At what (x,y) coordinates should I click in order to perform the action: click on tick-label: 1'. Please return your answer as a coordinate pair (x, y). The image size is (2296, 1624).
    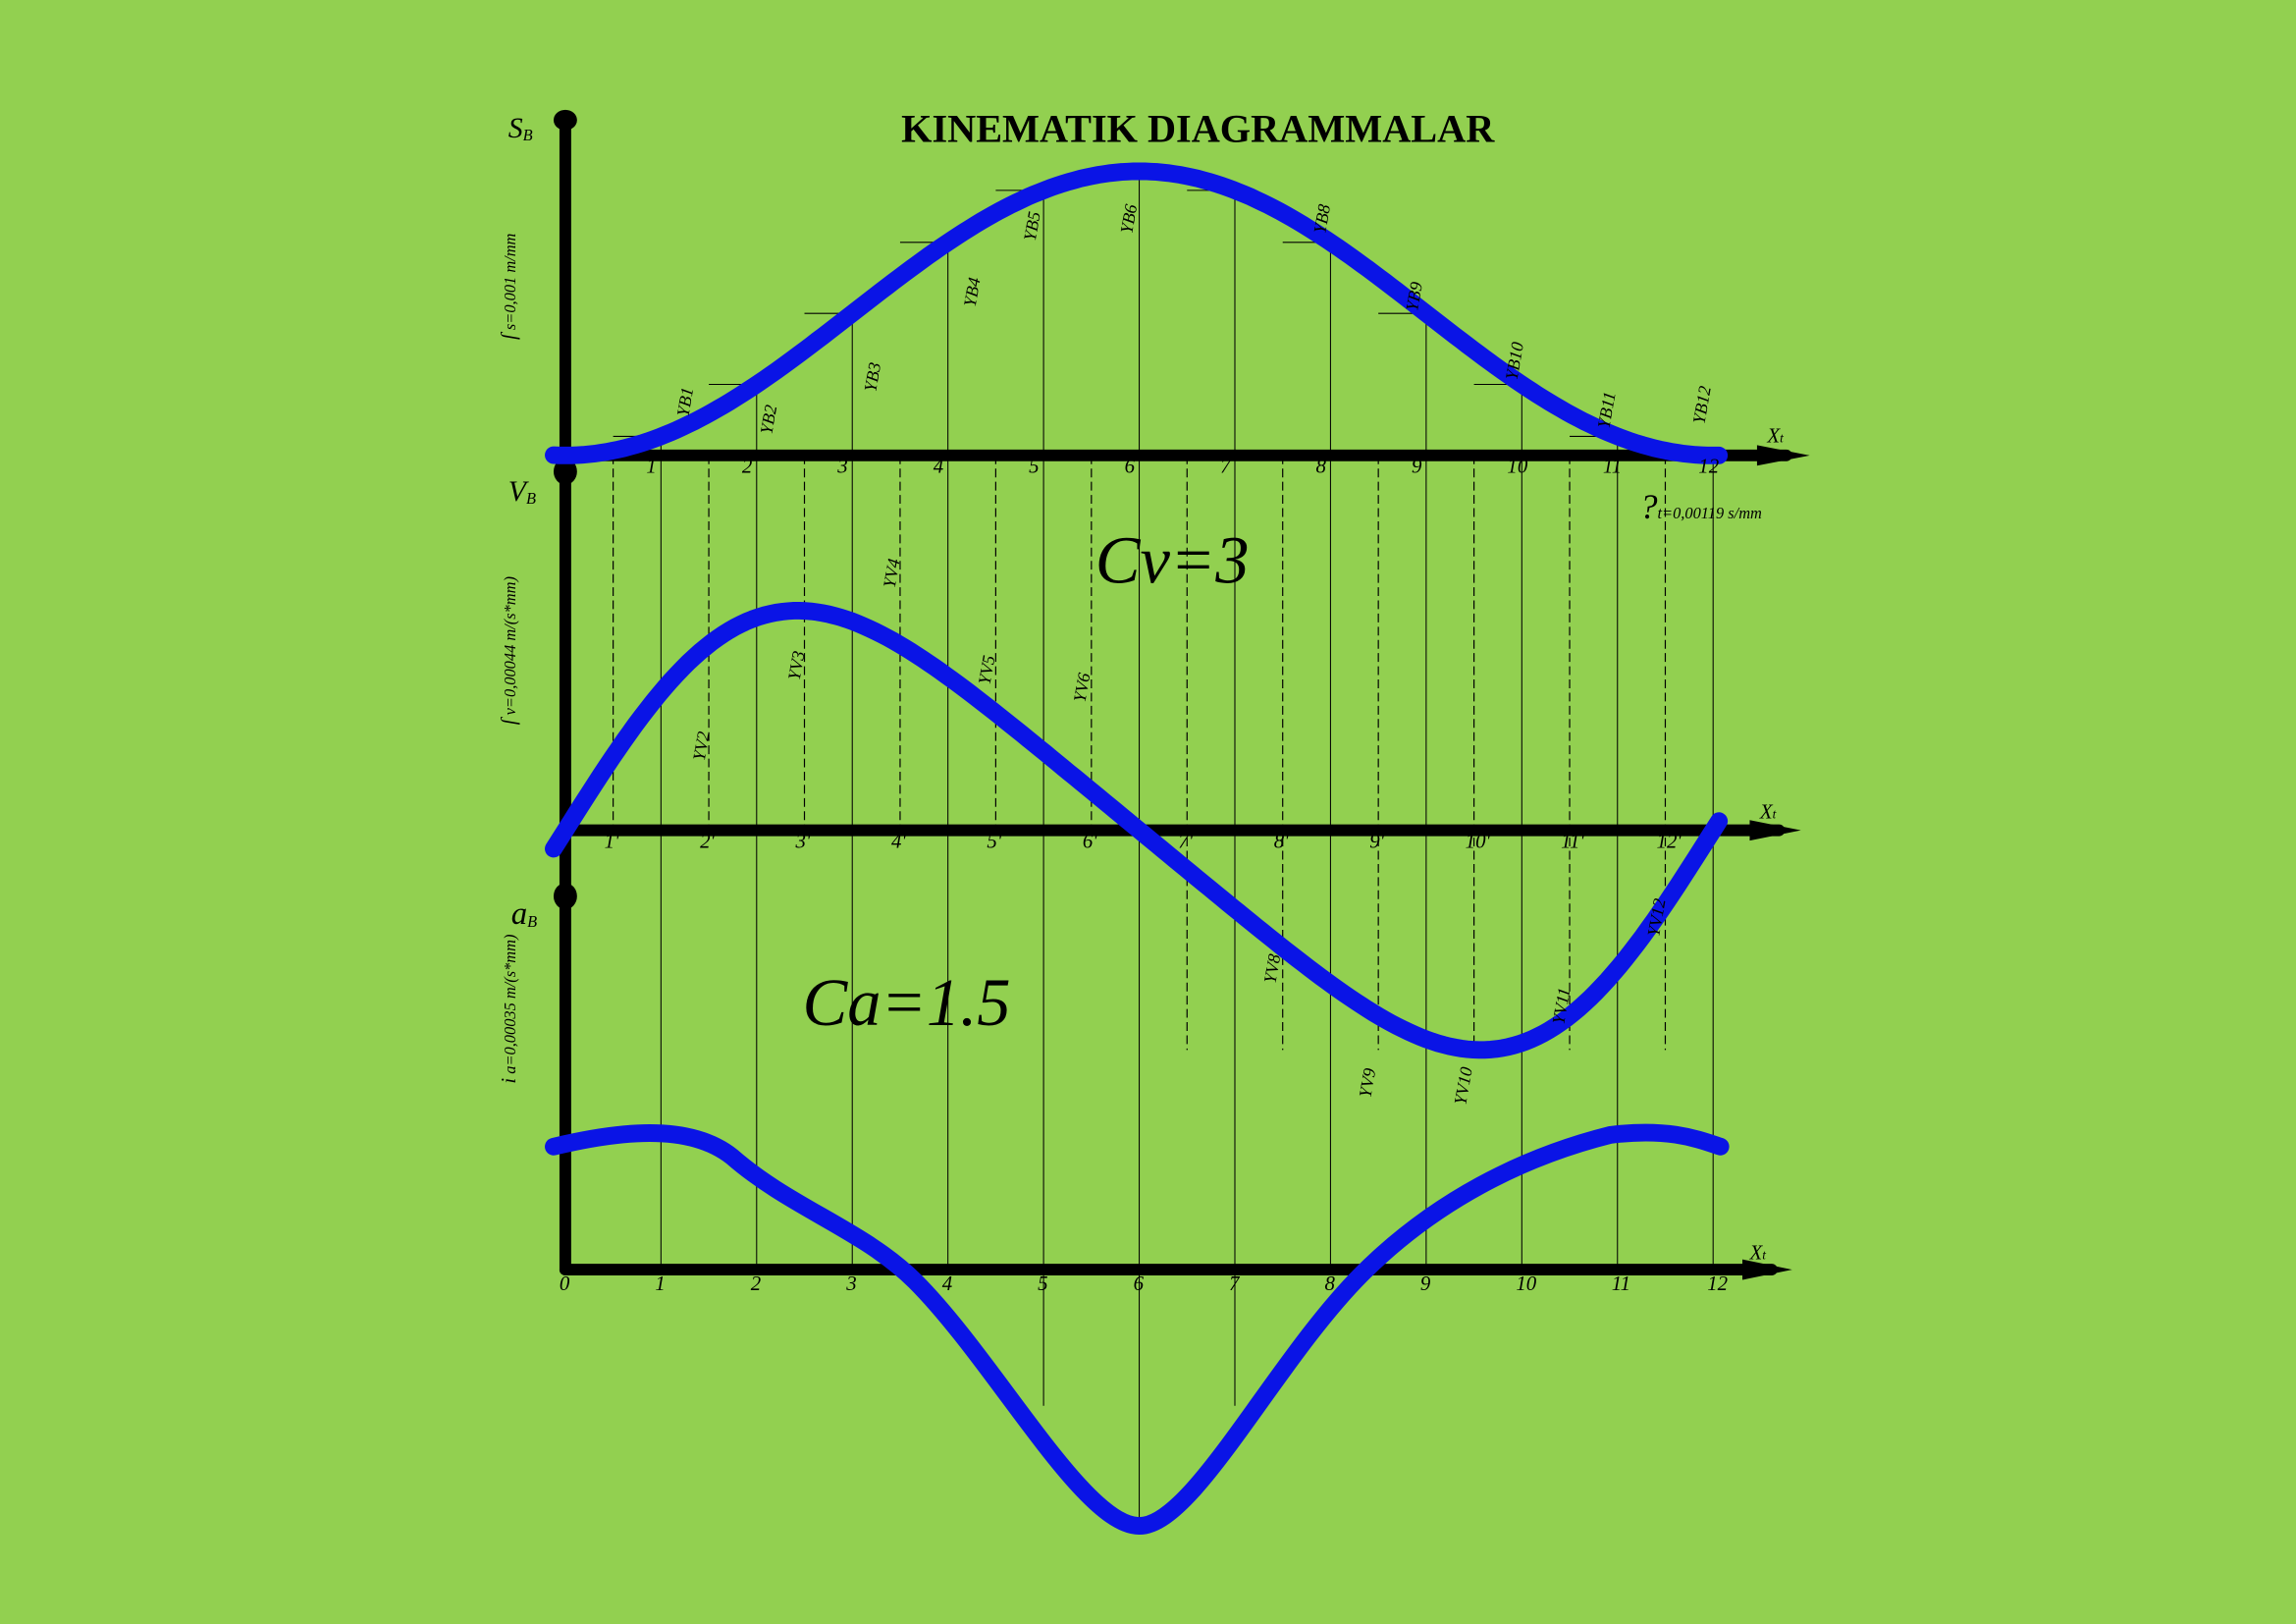
    Looking at the image, I should click on (612, 841).